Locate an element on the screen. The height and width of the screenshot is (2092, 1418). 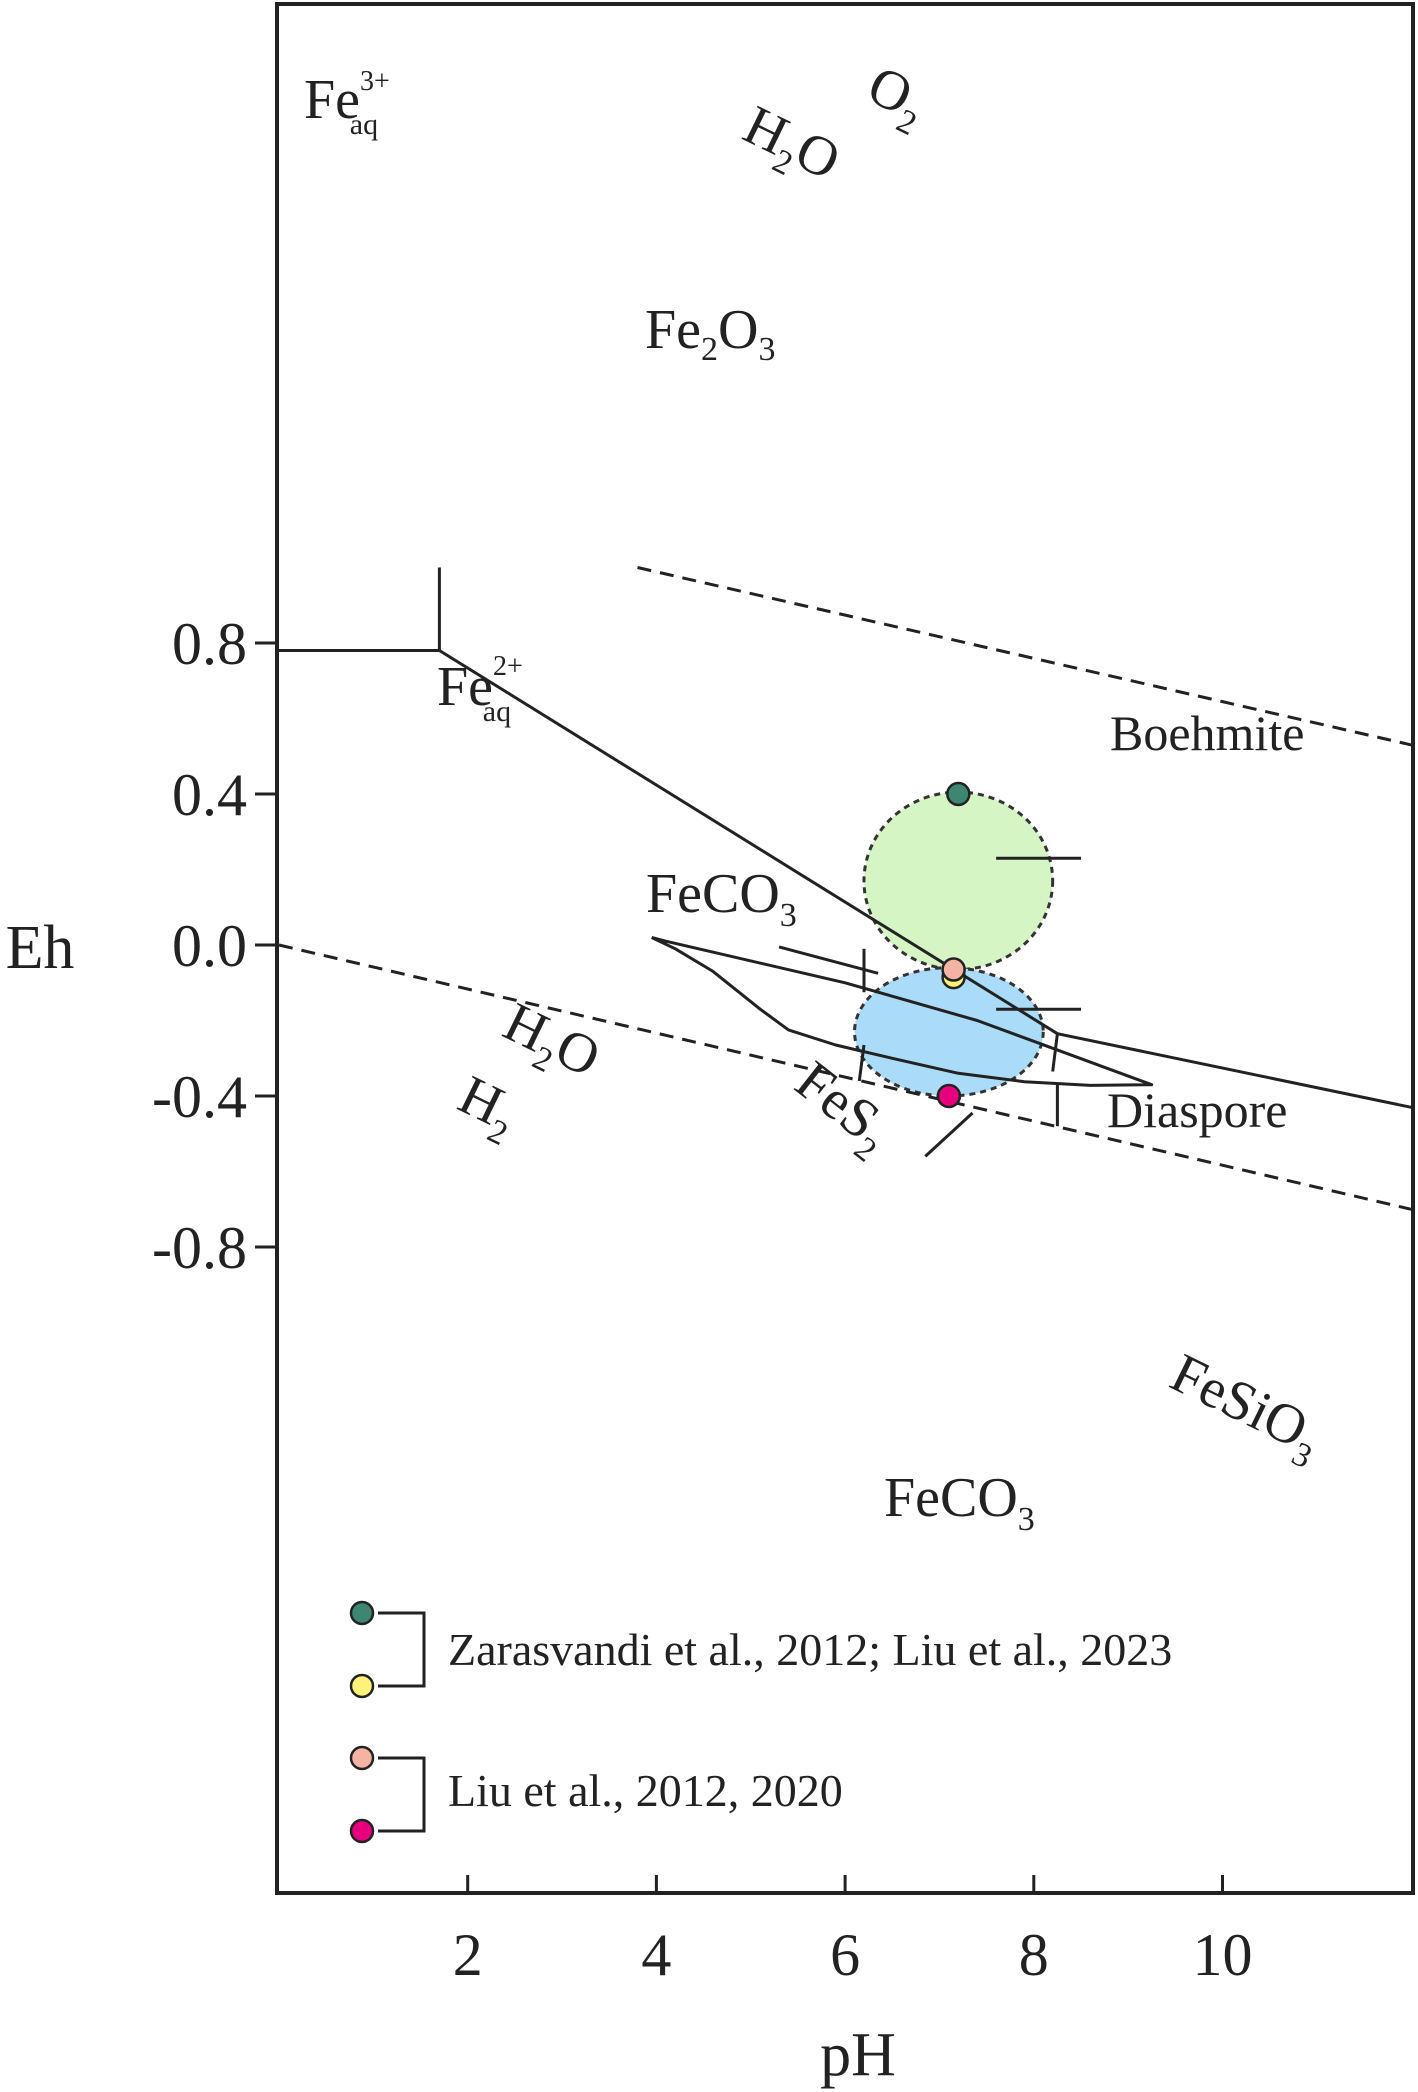
fe2-aq-label: Fe2+ aq is located at coordinates (480, 689).